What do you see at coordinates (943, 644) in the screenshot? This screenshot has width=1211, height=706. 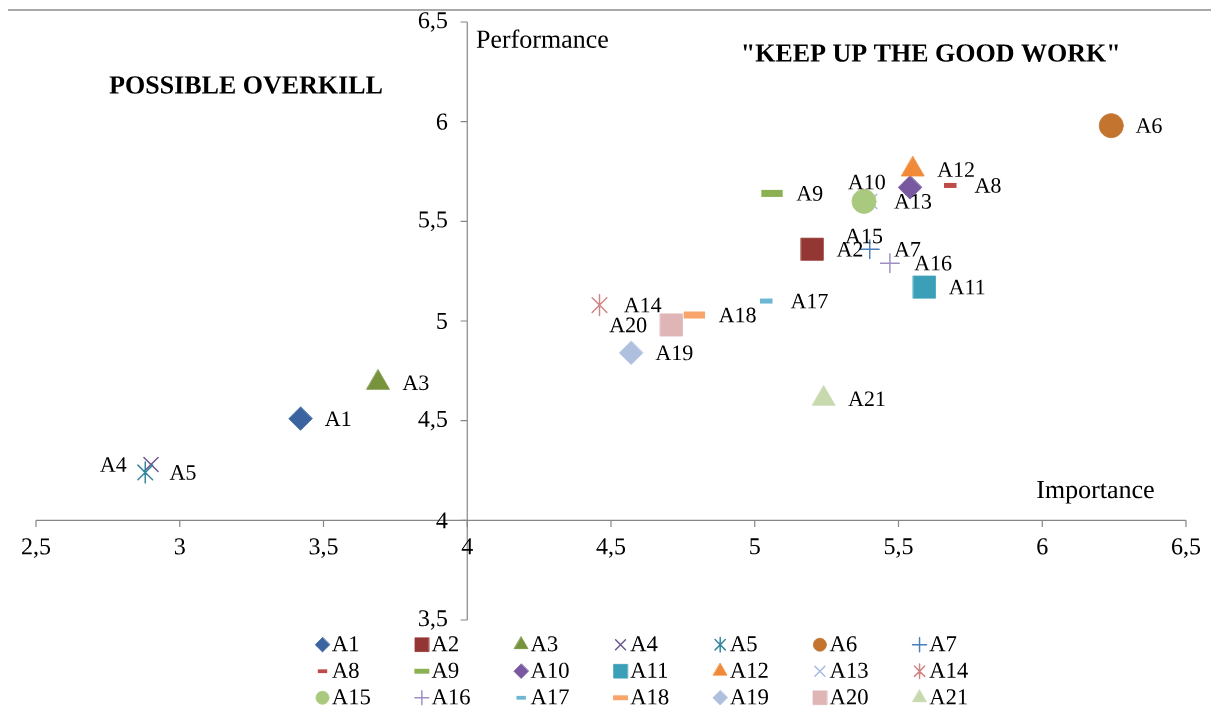 I see `legend-label: A7` at bounding box center [943, 644].